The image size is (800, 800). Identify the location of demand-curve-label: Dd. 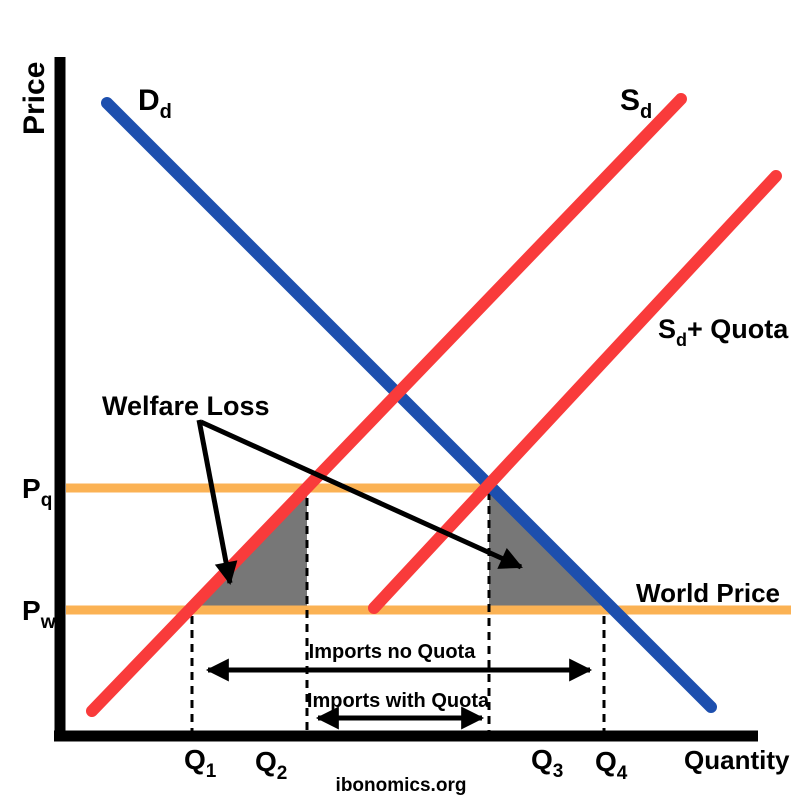
(155, 103).